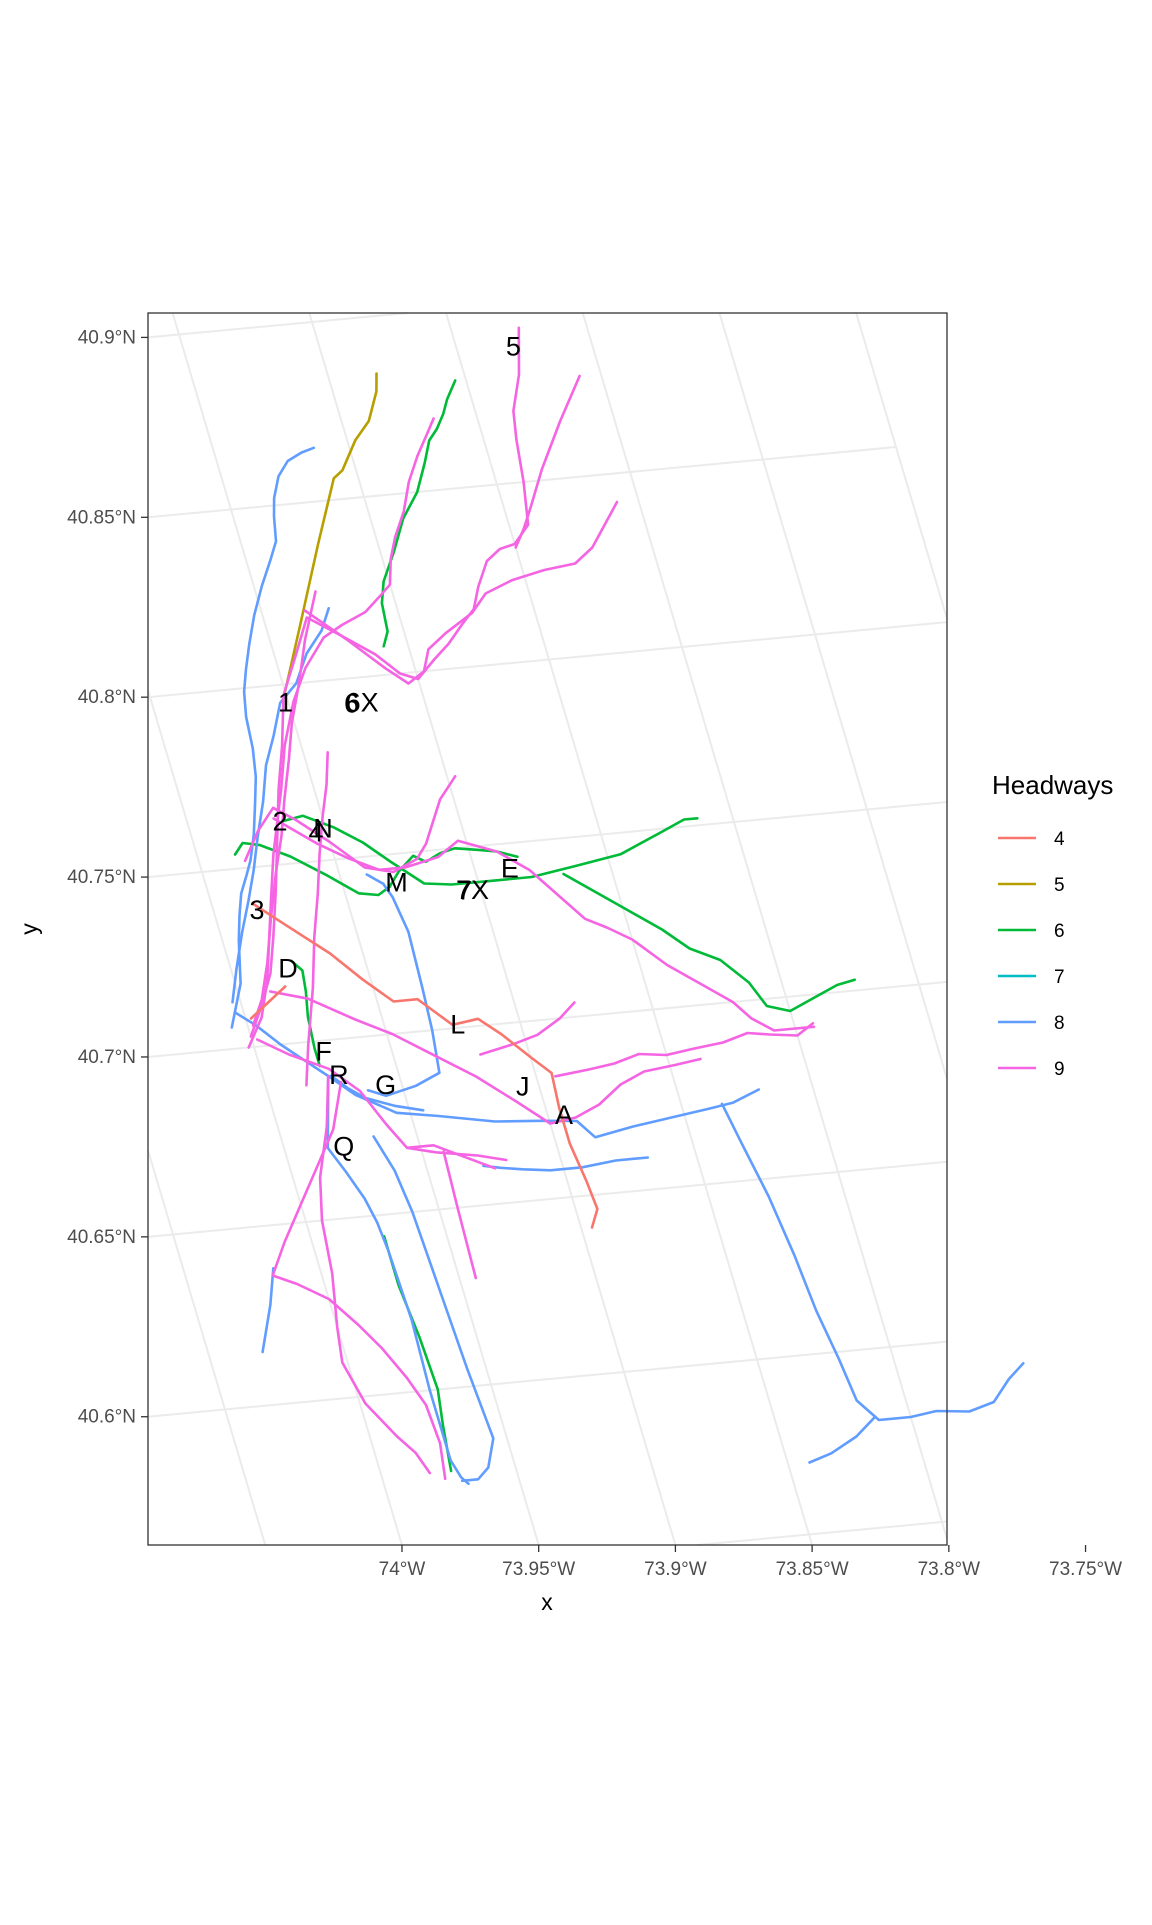 The width and height of the screenshot is (1152, 1925). Describe the element at coordinates (107, 697) in the screenshot. I see `y-tick-label: 40.8°N` at that location.